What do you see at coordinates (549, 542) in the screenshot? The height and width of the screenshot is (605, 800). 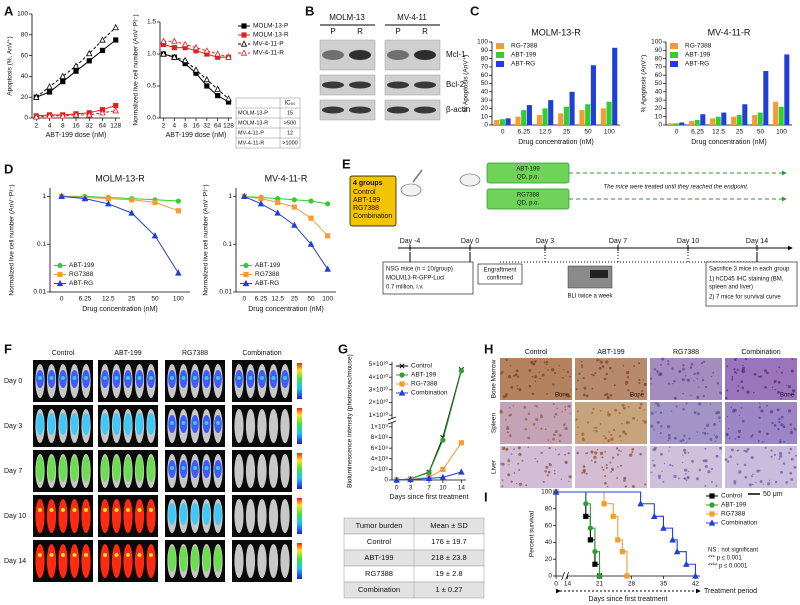 I see `y-tick-label: 40` at bounding box center [549, 542].